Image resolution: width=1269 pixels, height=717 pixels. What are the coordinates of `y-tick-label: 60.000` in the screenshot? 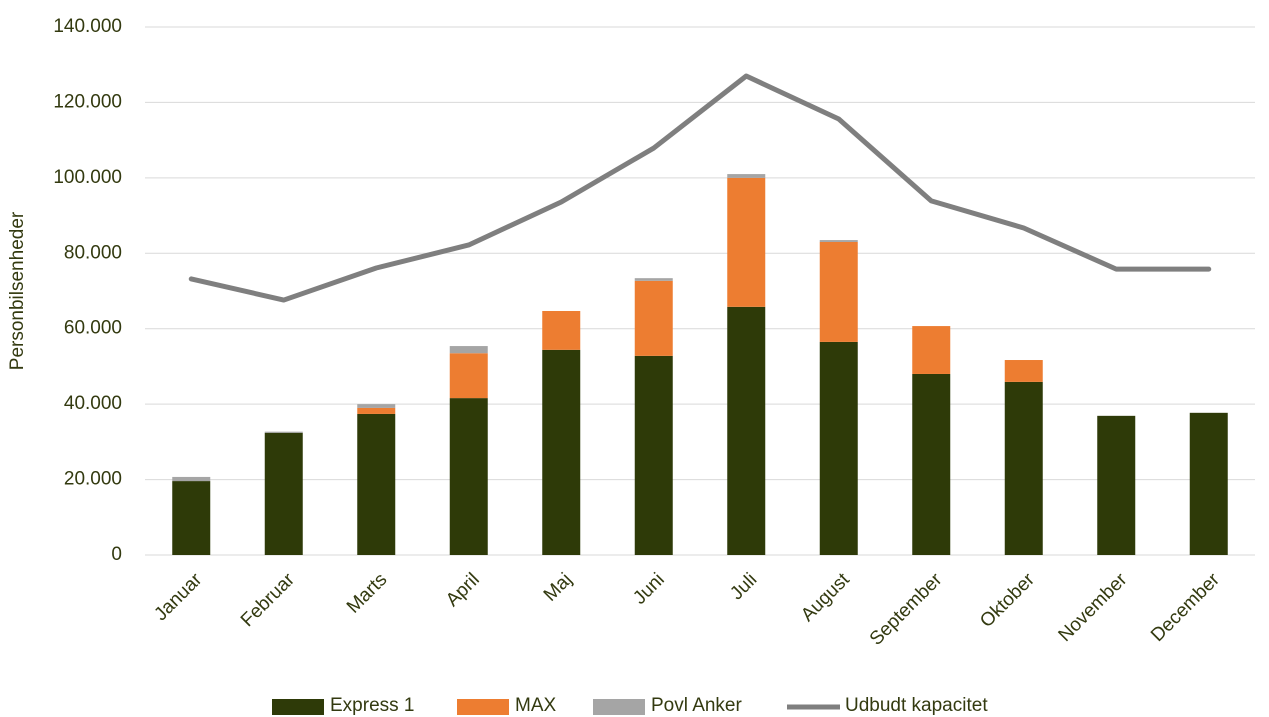 It's located at (93, 328).